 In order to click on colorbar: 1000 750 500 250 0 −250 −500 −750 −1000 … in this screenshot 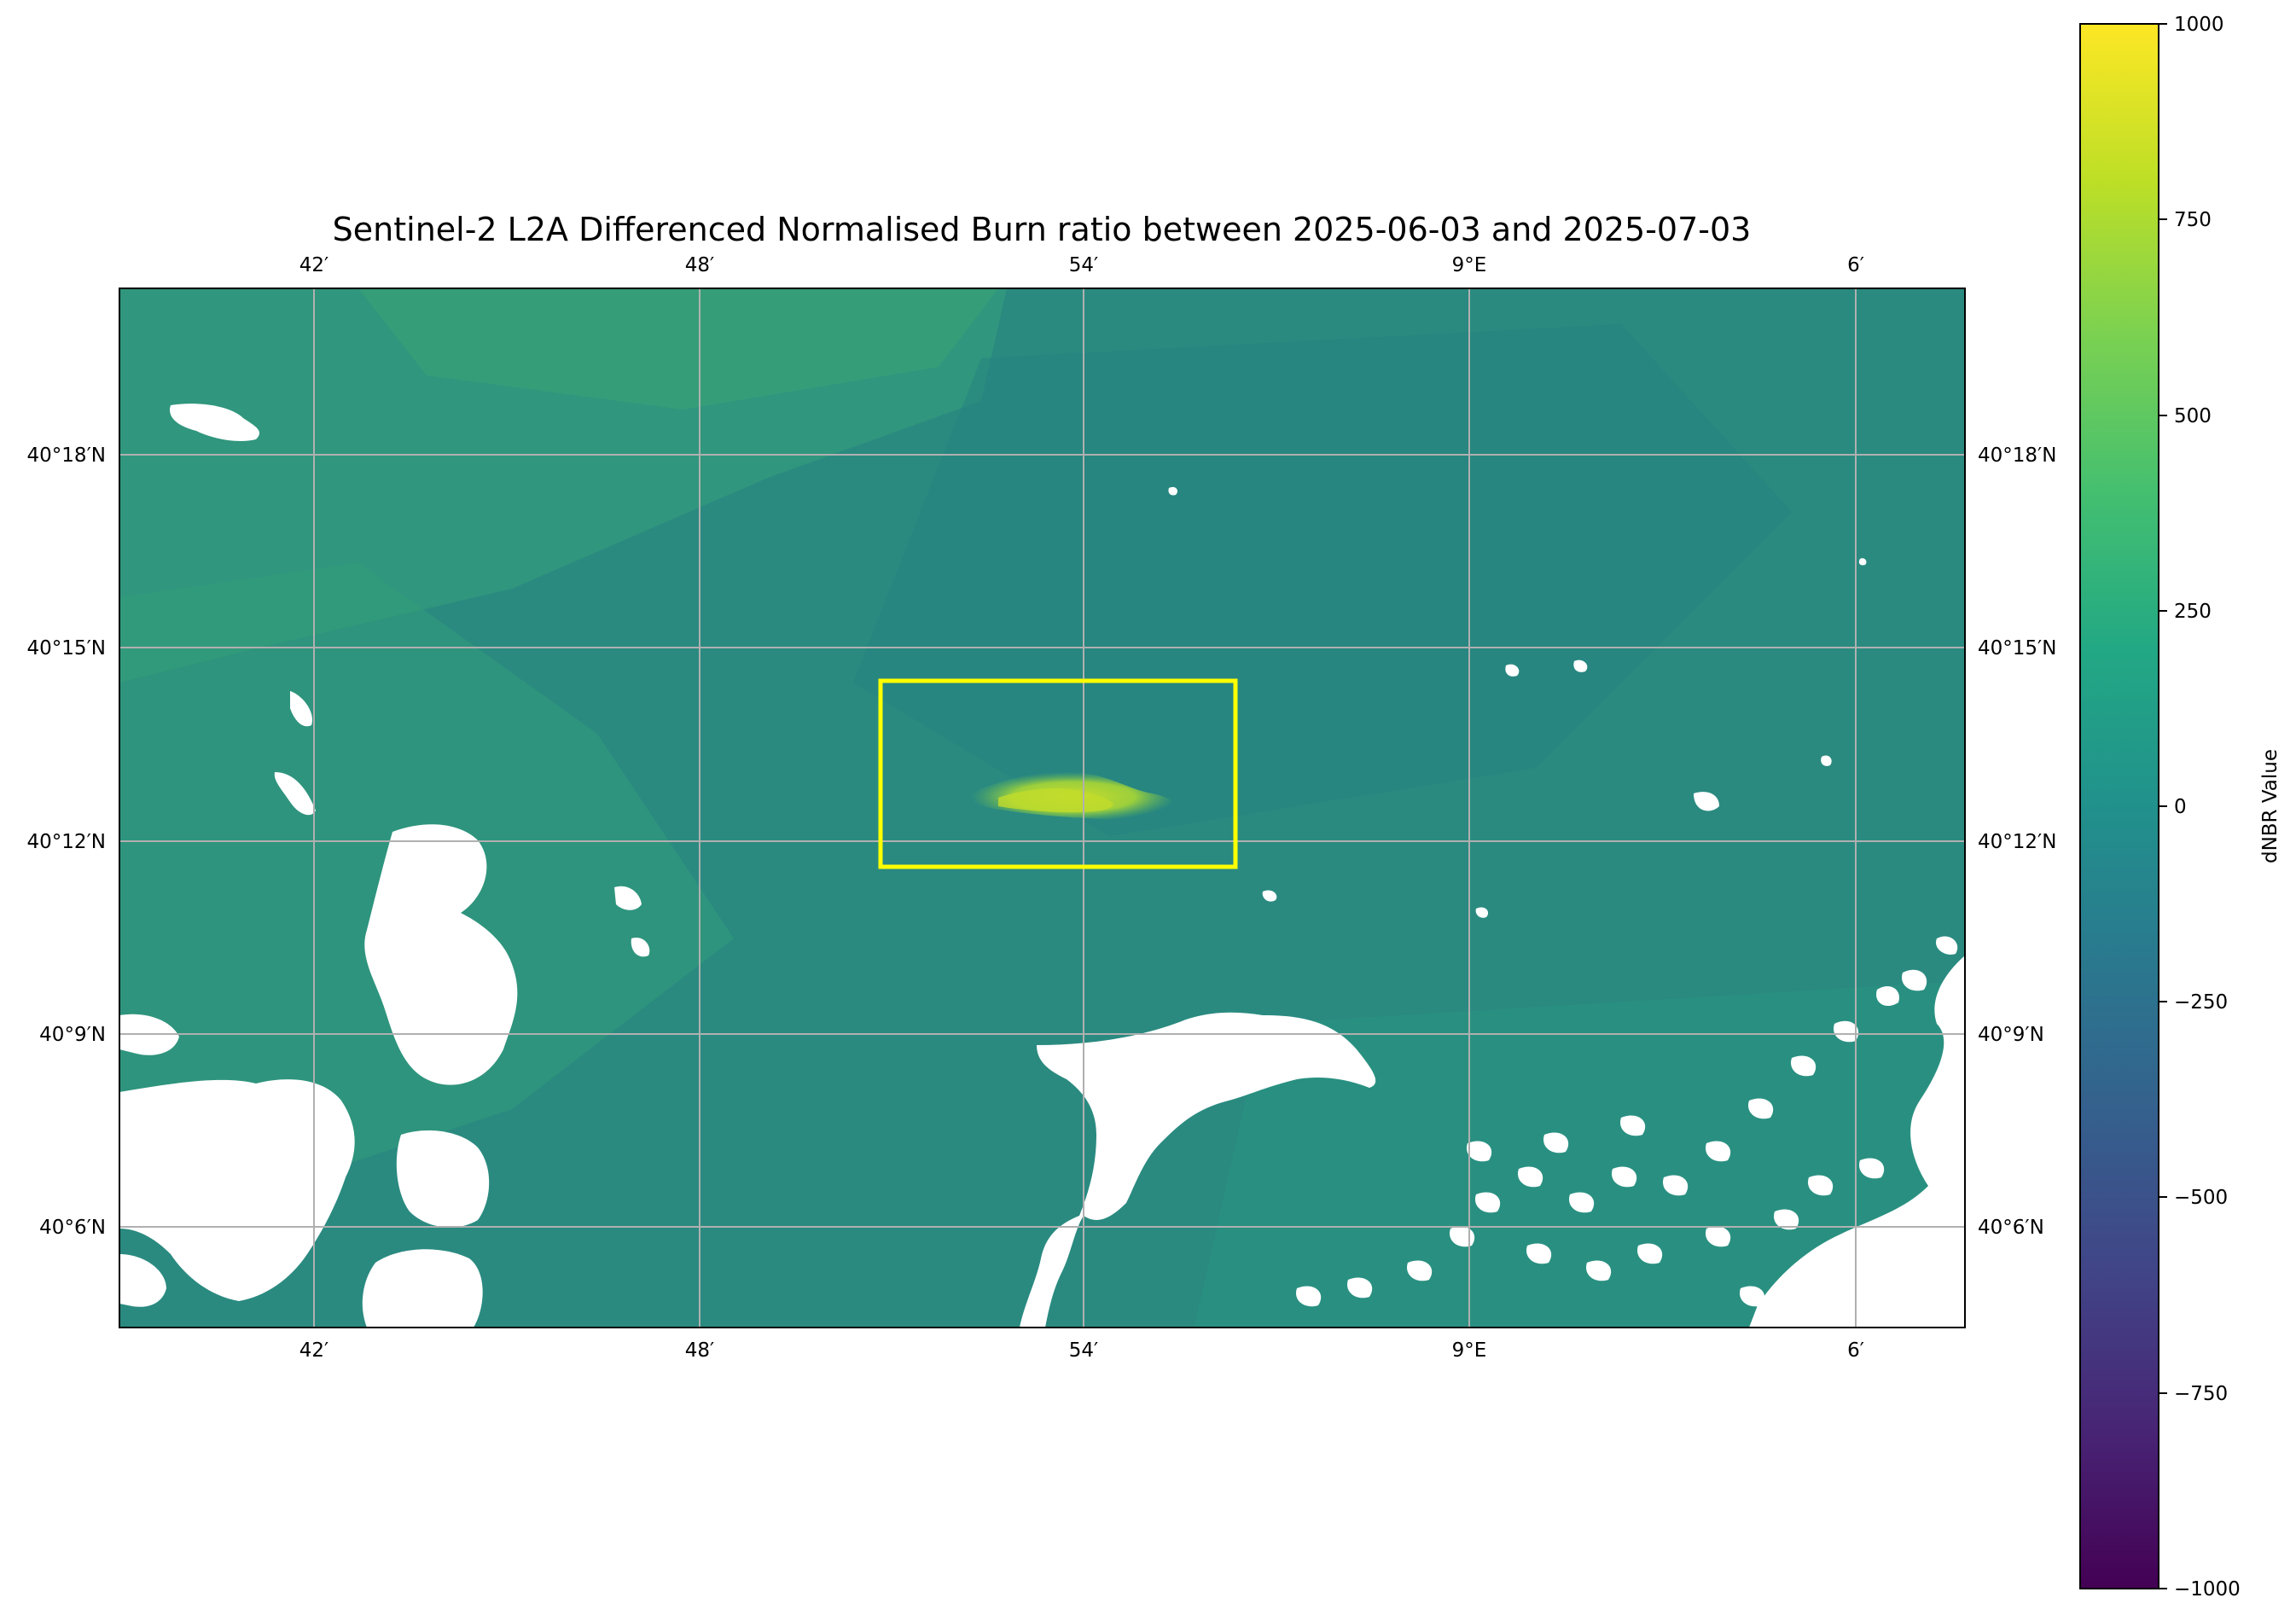, I will do `click(2180, 807)`.